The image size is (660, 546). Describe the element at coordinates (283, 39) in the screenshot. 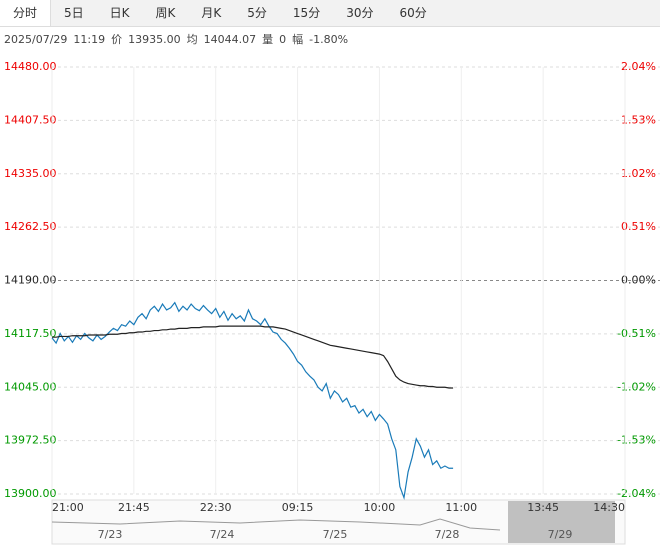

I see `vol: 0` at that location.